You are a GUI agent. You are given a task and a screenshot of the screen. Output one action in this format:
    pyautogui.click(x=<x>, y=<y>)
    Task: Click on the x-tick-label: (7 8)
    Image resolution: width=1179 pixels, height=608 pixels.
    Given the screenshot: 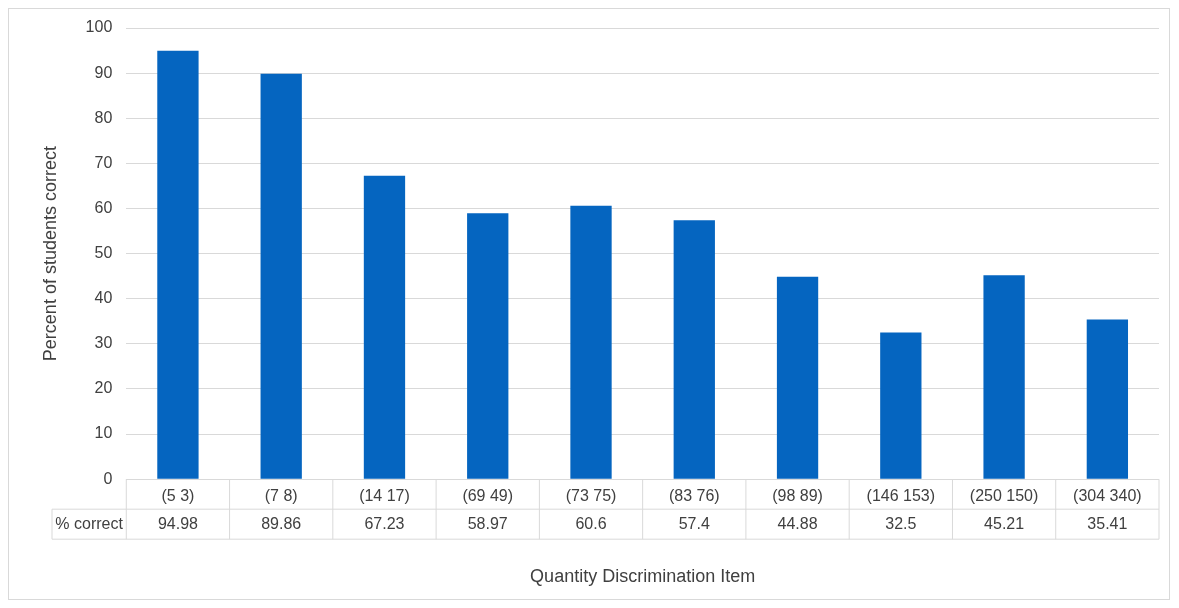 What is the action you would take?
    pyautogui.click(x=281, y=496)
    